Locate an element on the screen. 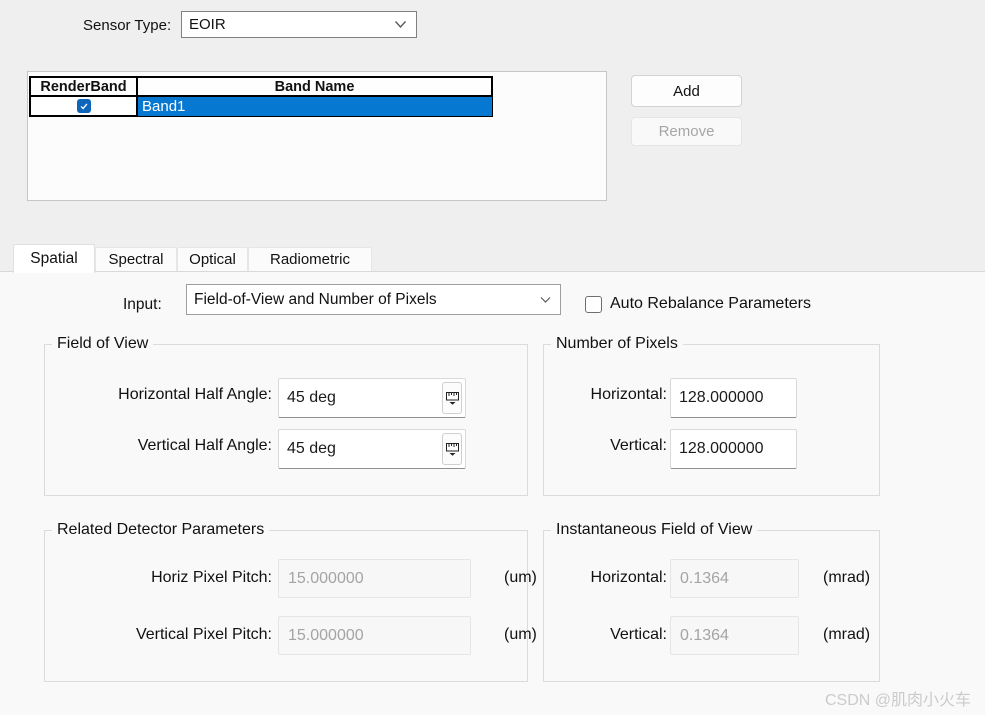 This screenshot has width=985, height=715. vertical-pixel-pitch-unit: (um) is located at coordinates (520, 634).